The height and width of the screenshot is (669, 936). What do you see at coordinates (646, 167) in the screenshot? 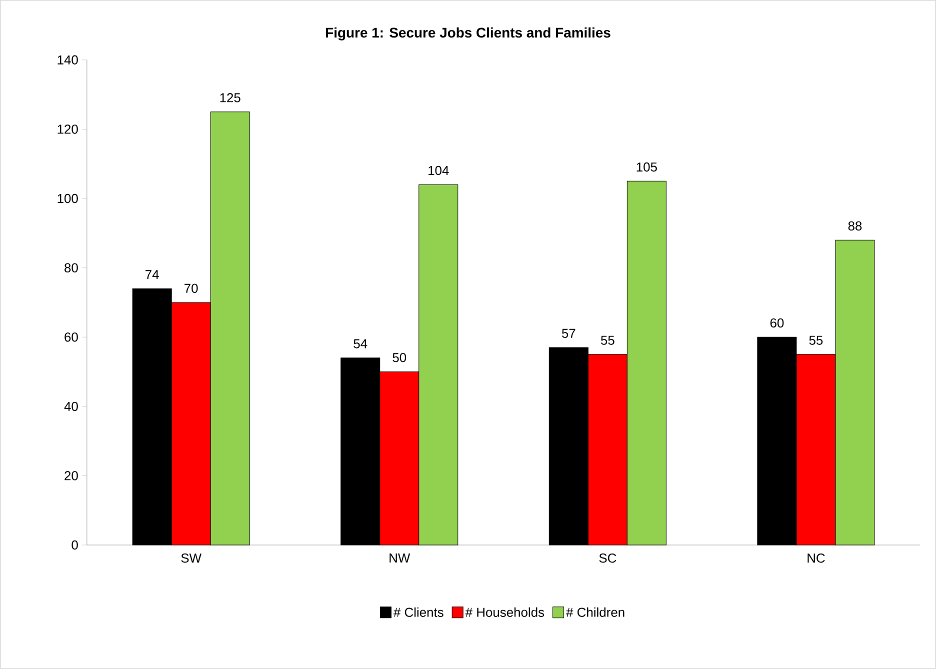
I see `data-label: 105` at bounding box center [646, 167].